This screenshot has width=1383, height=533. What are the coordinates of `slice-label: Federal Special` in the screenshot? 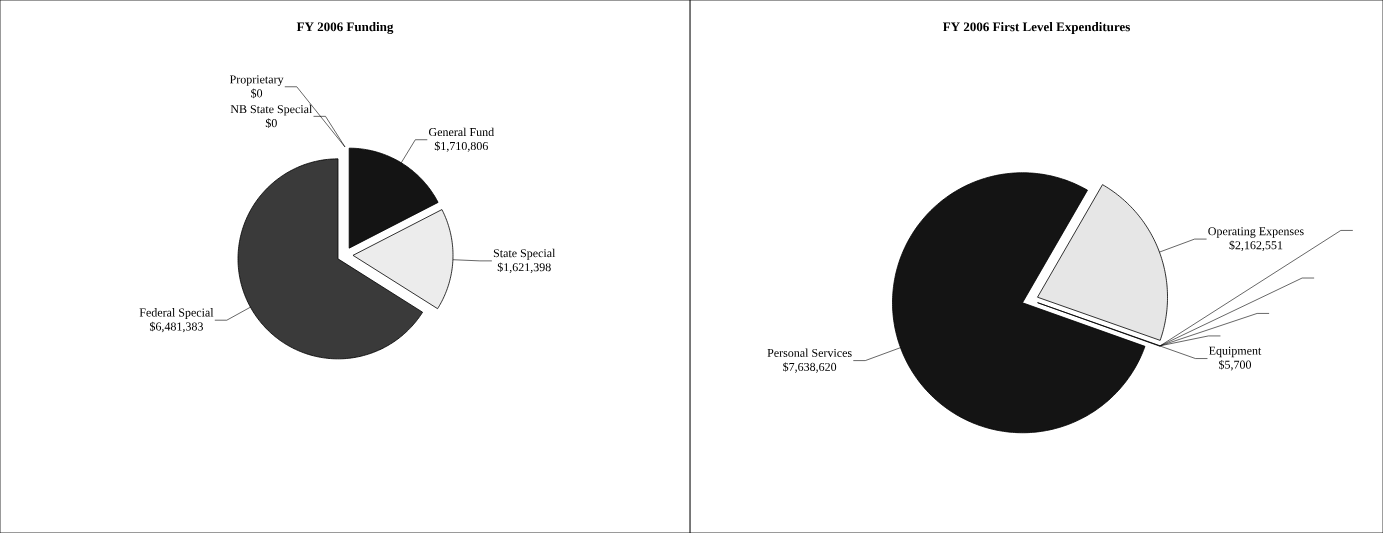 It's located at (176, 313).